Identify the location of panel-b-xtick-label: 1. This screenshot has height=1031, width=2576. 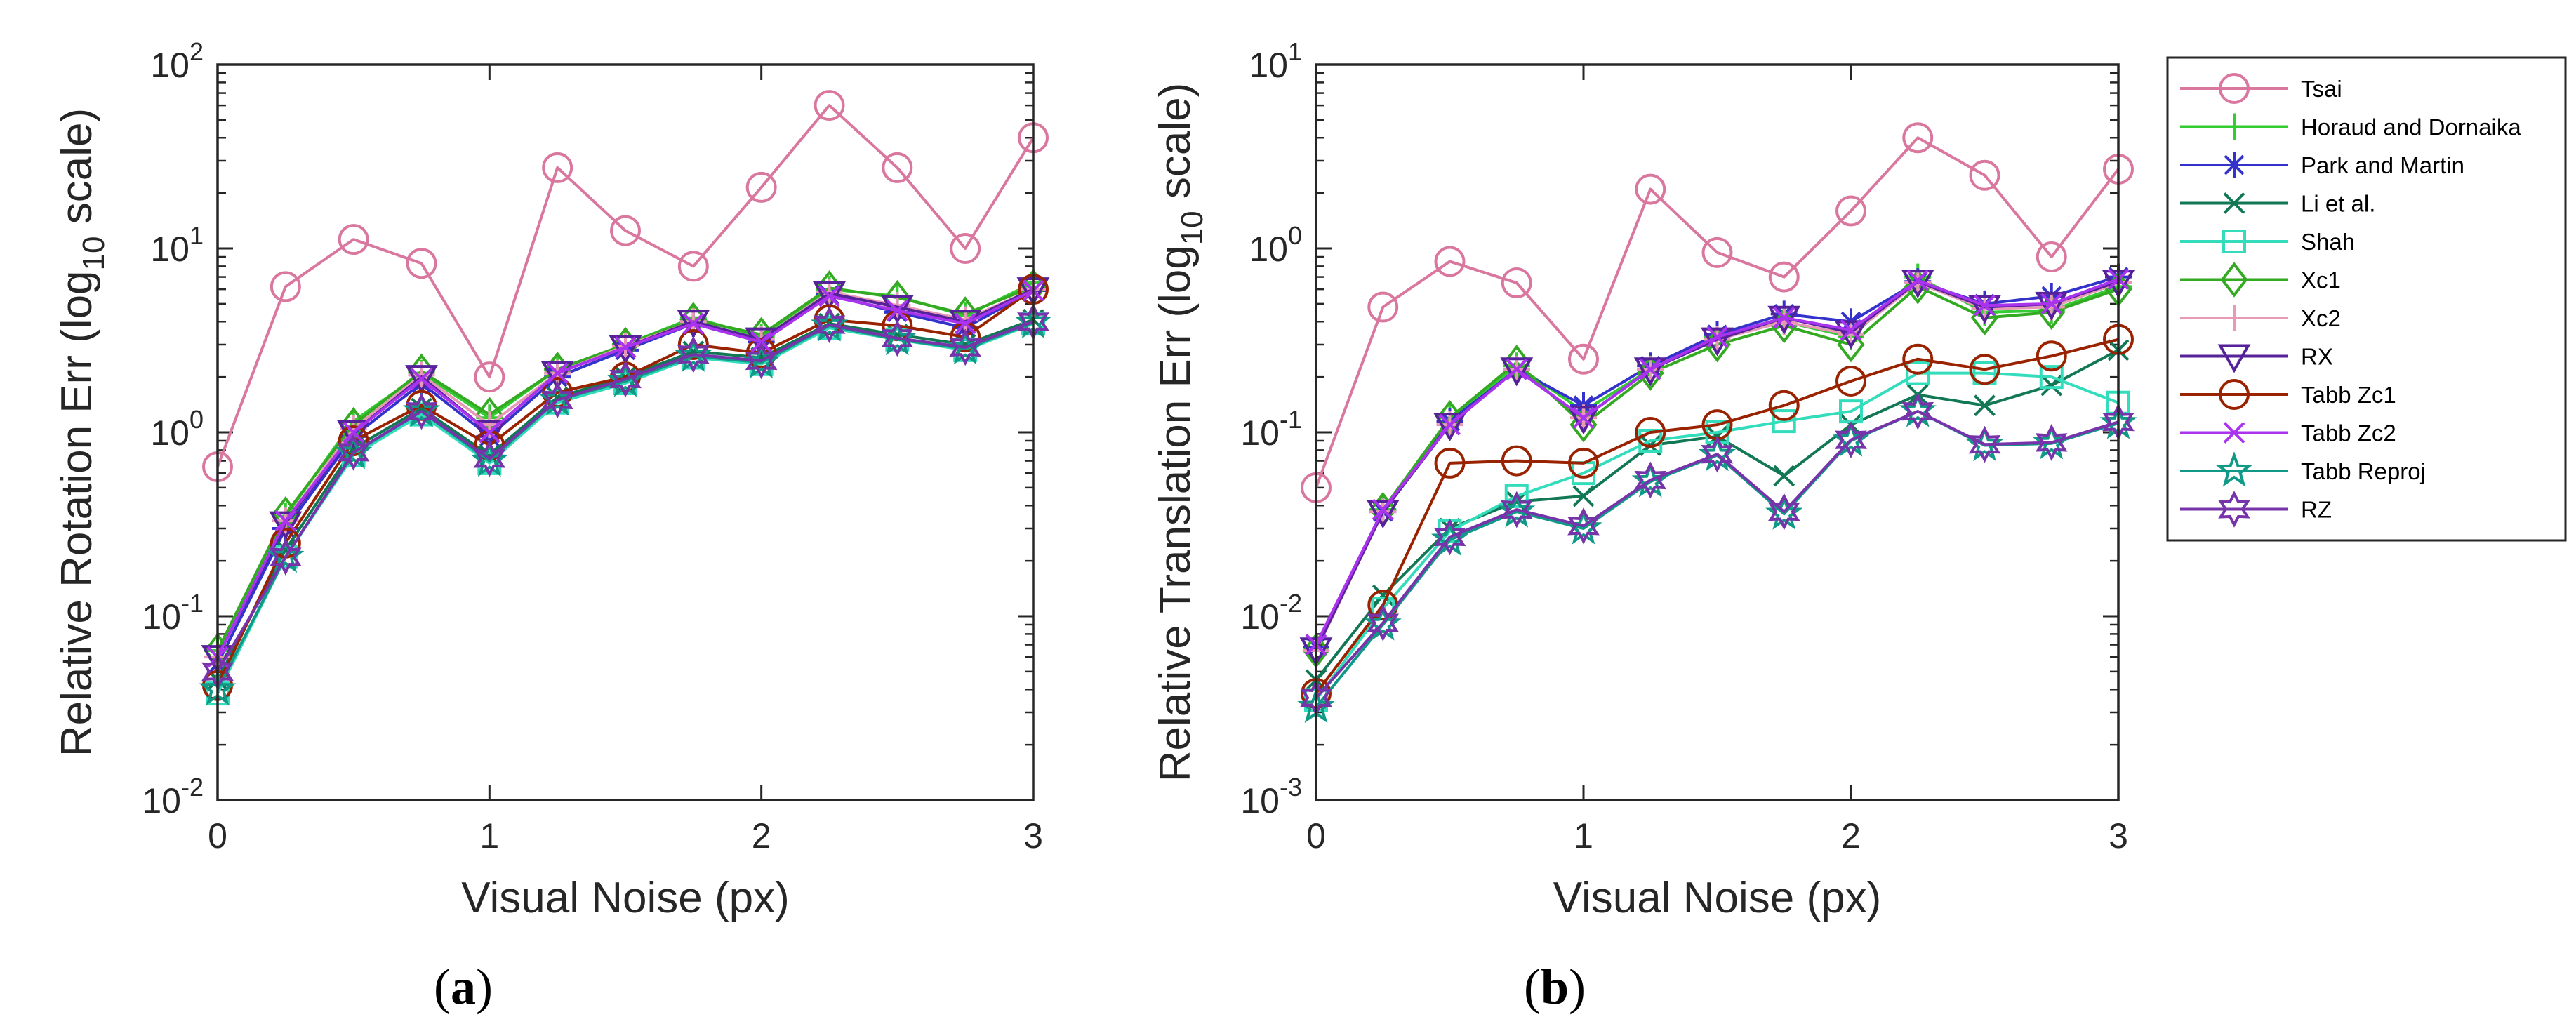
(1584, 836).